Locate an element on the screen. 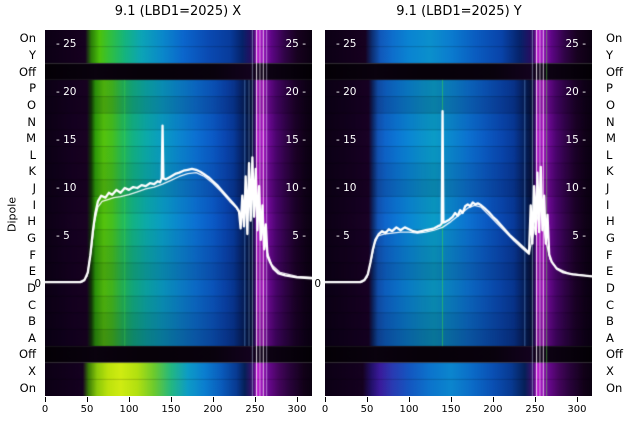 Image resolution: width=640 pixels, height=440 pixels. row-label-left: B is located at coordinates (32, 321).